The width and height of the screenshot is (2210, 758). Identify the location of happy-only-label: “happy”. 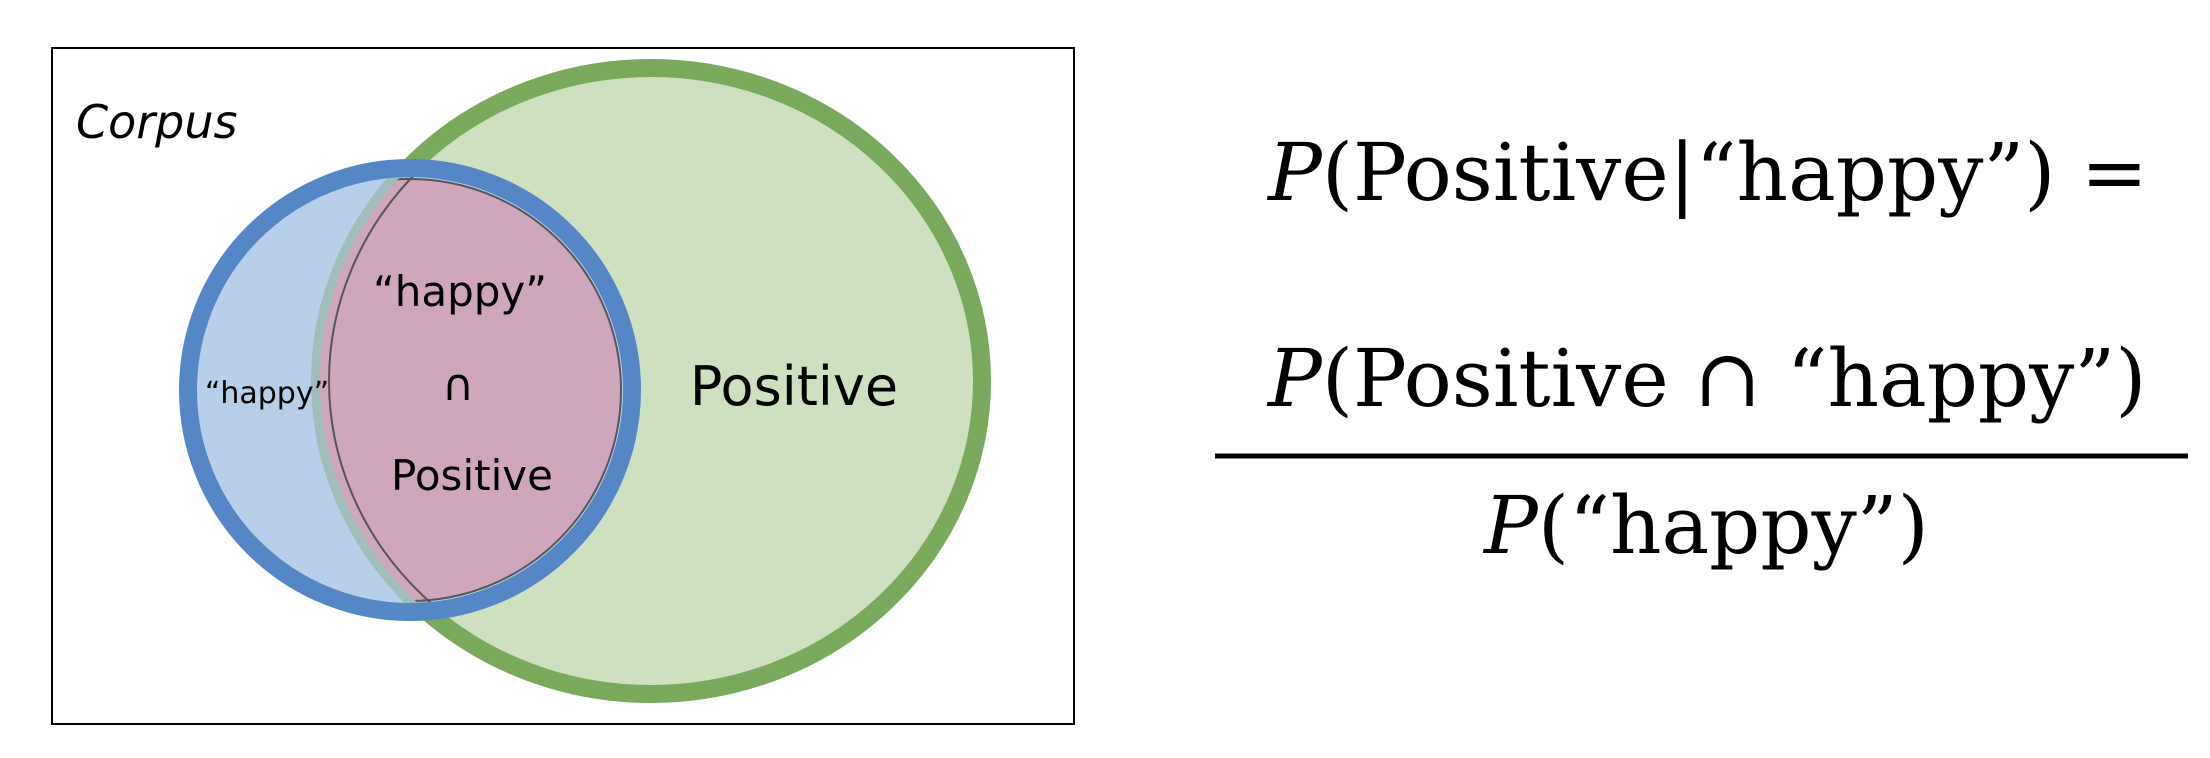
(267, 393).